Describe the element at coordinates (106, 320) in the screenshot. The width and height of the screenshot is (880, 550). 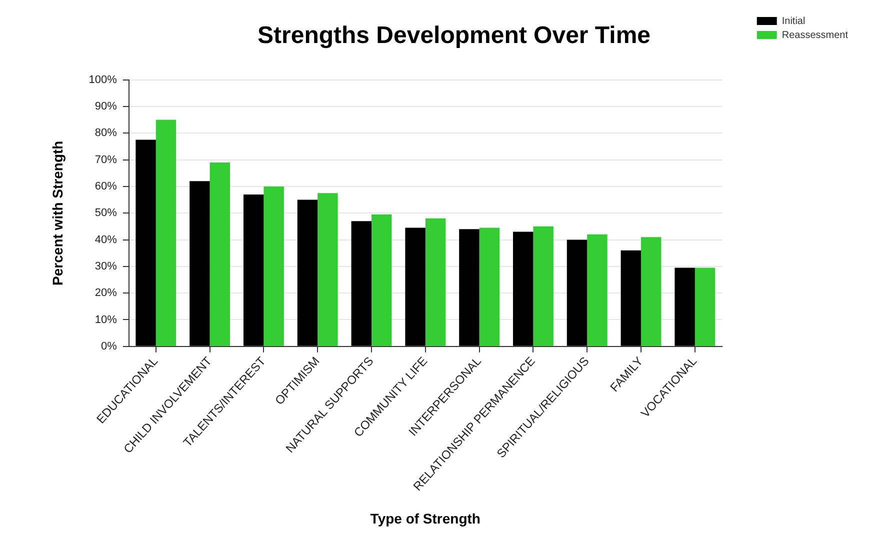
I see `y-tick-label: 10%` at that location.